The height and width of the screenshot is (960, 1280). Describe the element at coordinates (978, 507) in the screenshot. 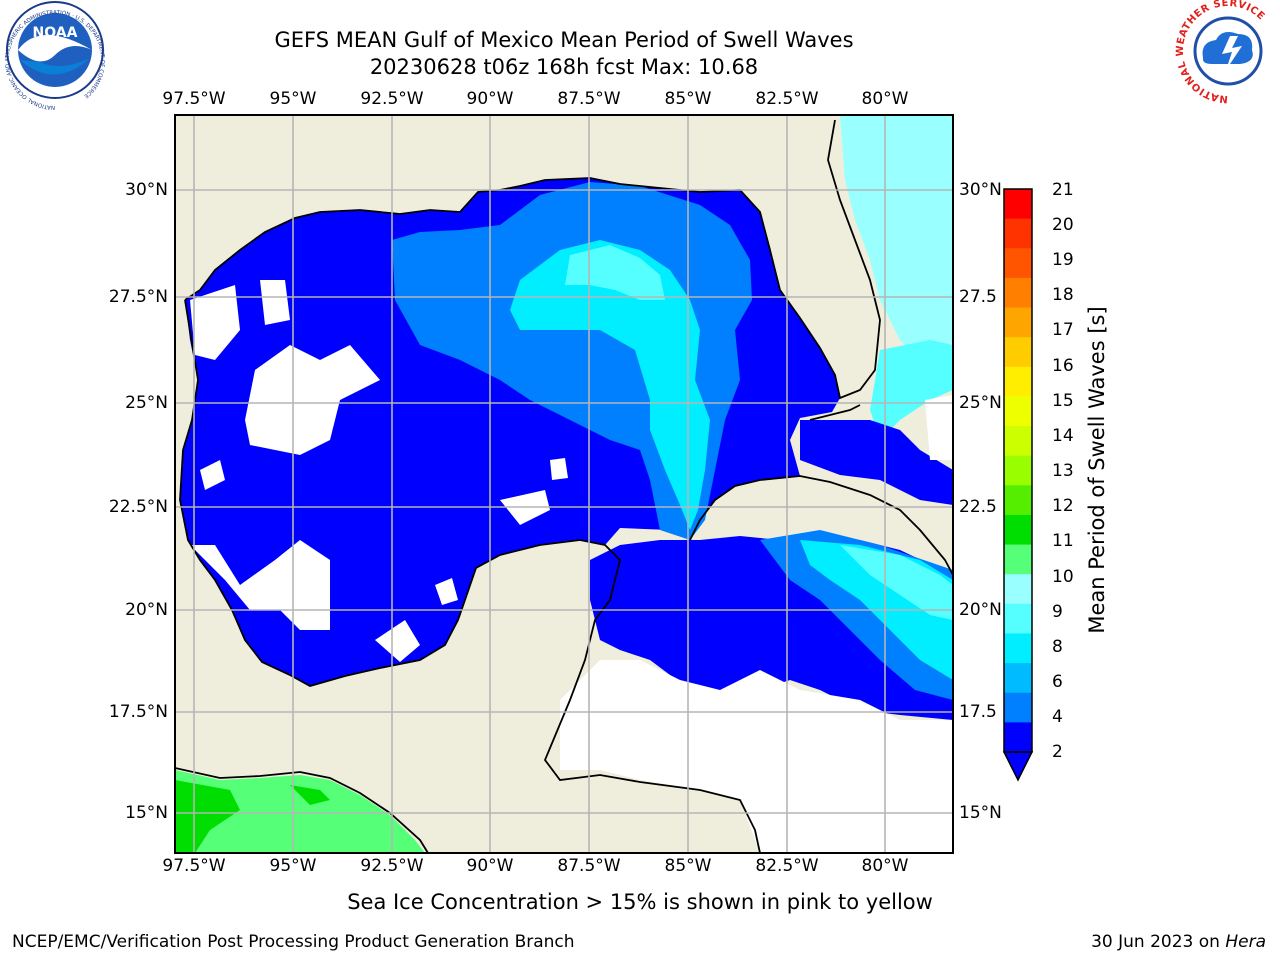

I see `lat-label: 22.5` at that location.